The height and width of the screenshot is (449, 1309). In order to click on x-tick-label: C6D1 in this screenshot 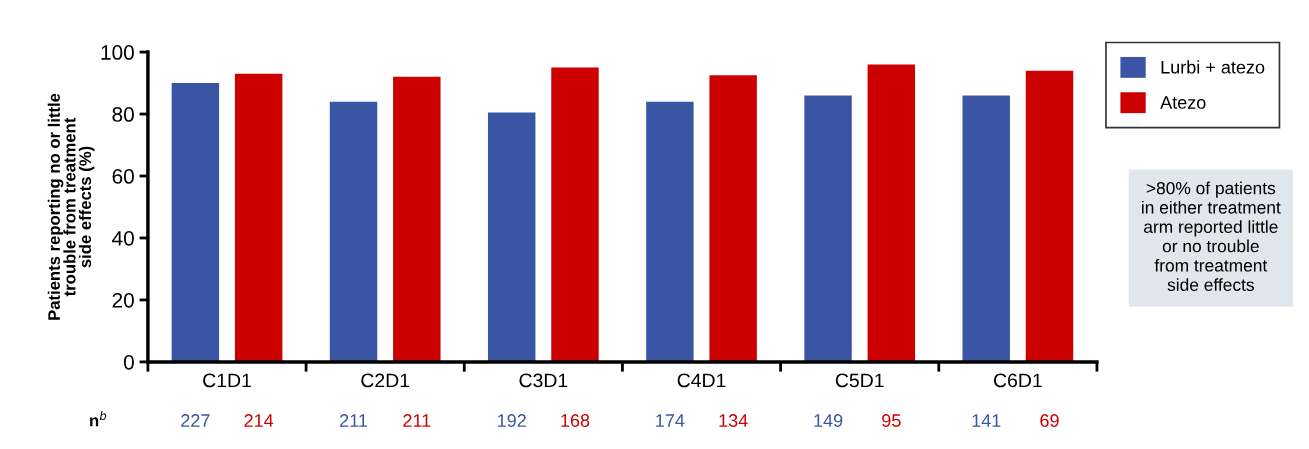, I will do `click(1017, 380)`.